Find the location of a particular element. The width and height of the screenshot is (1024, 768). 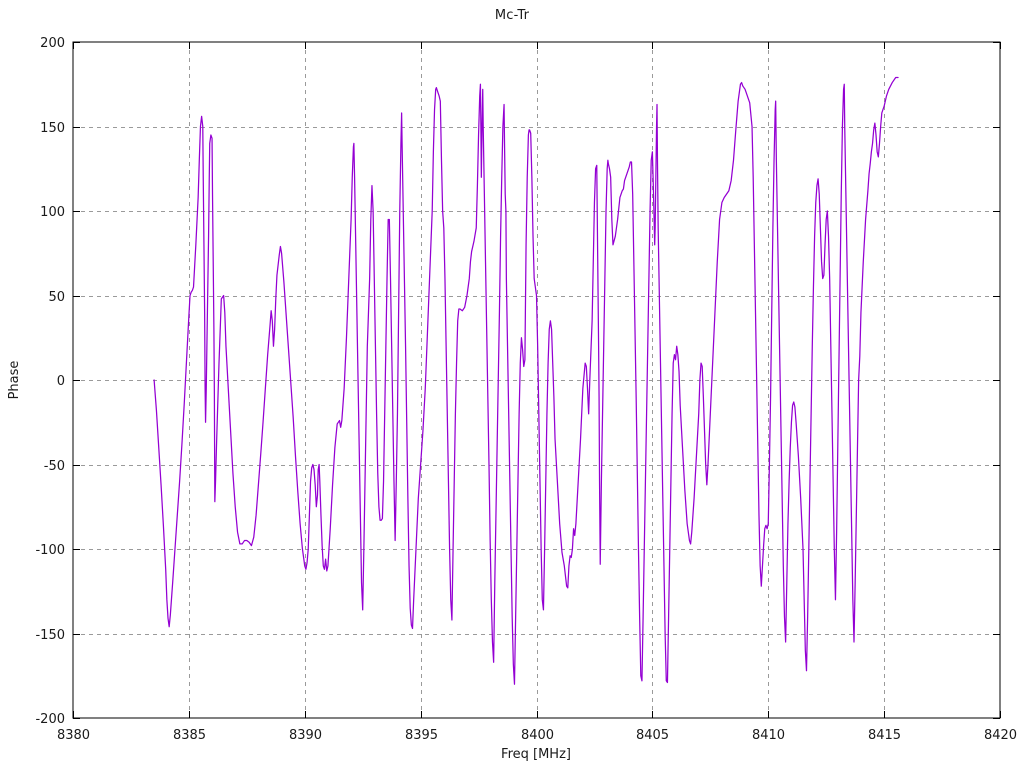

y-tick-label: 50 is located at coordinates (56, 297).